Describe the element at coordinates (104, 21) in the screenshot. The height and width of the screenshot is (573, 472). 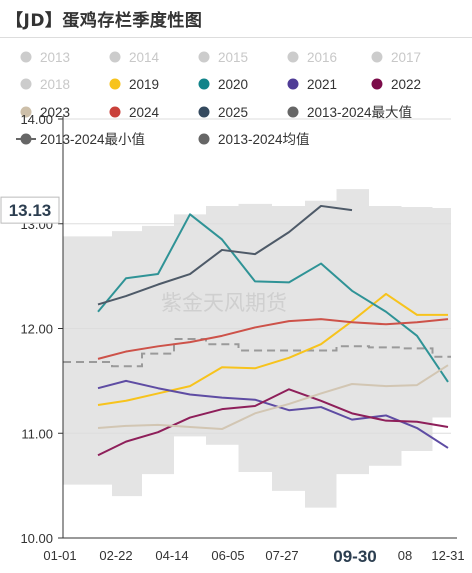
I see `chart-title: 【JD】蛋鸡存栏季度性图` at that location.